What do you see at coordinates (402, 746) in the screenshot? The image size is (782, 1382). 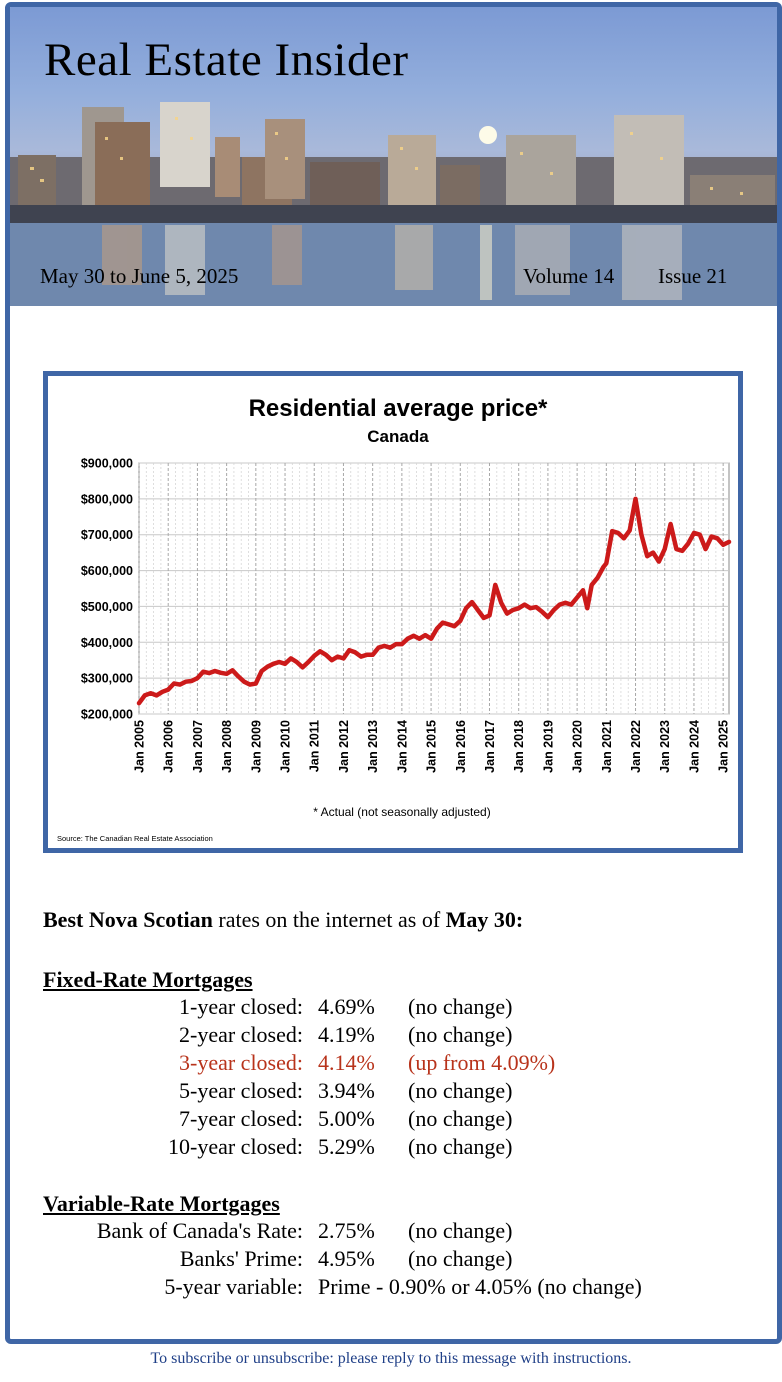 I see `x-tick-label: Jan 2014` at bounding box center [402, 746].